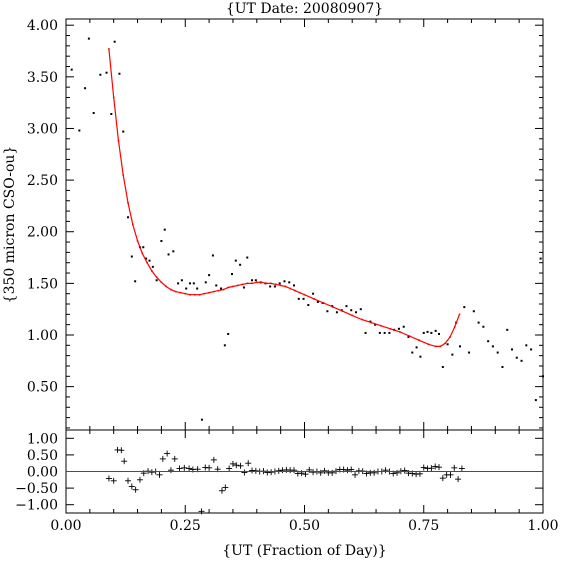  I want to click on residual-y-tick-label: 1.00, so click(42, 439).